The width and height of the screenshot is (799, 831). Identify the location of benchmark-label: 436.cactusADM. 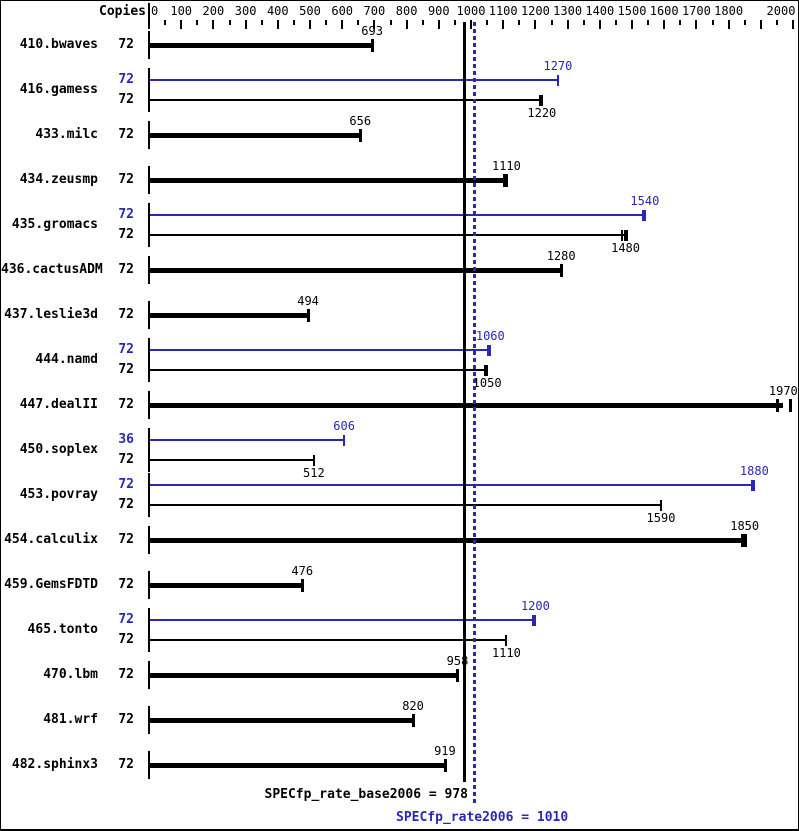
(52, 269).